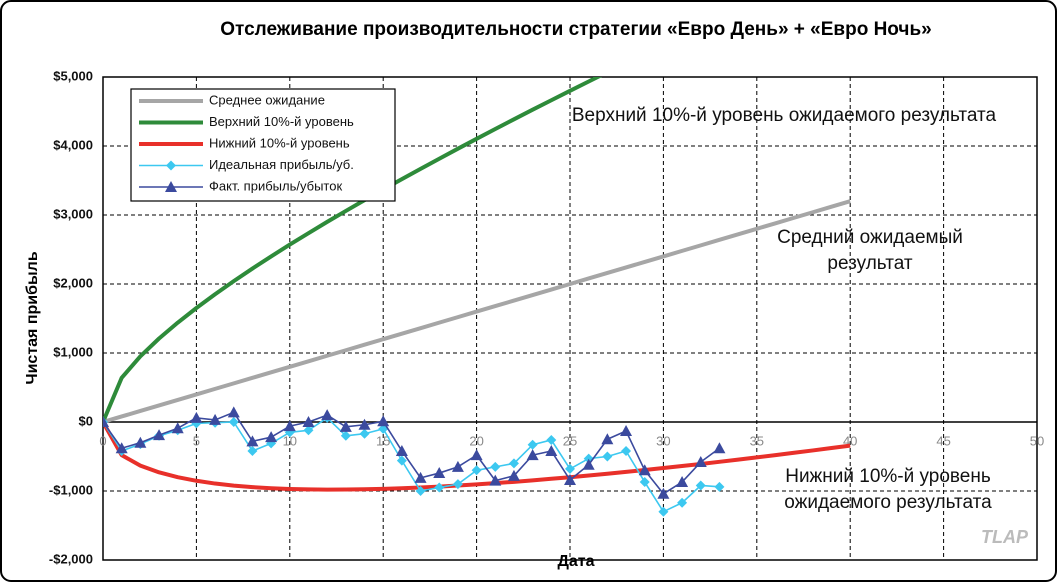  Describe the element at coordinates (73, 144) in the screenshot. I see `y-tick-label: $4,000` at that location.